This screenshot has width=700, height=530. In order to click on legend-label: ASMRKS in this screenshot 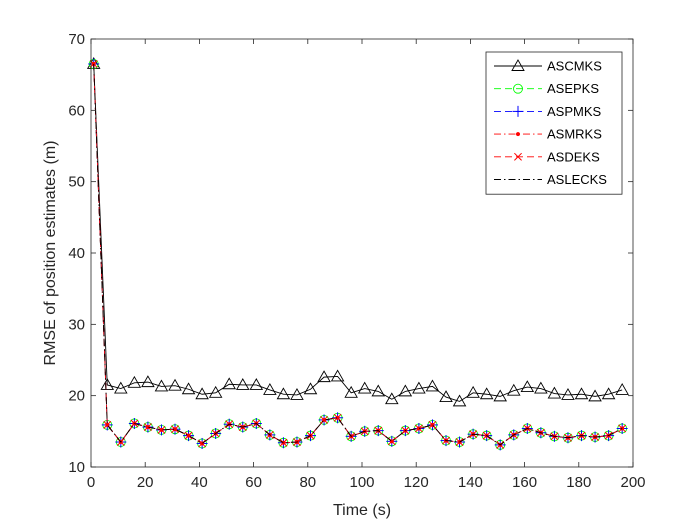, I will do `click(574, 134)`.